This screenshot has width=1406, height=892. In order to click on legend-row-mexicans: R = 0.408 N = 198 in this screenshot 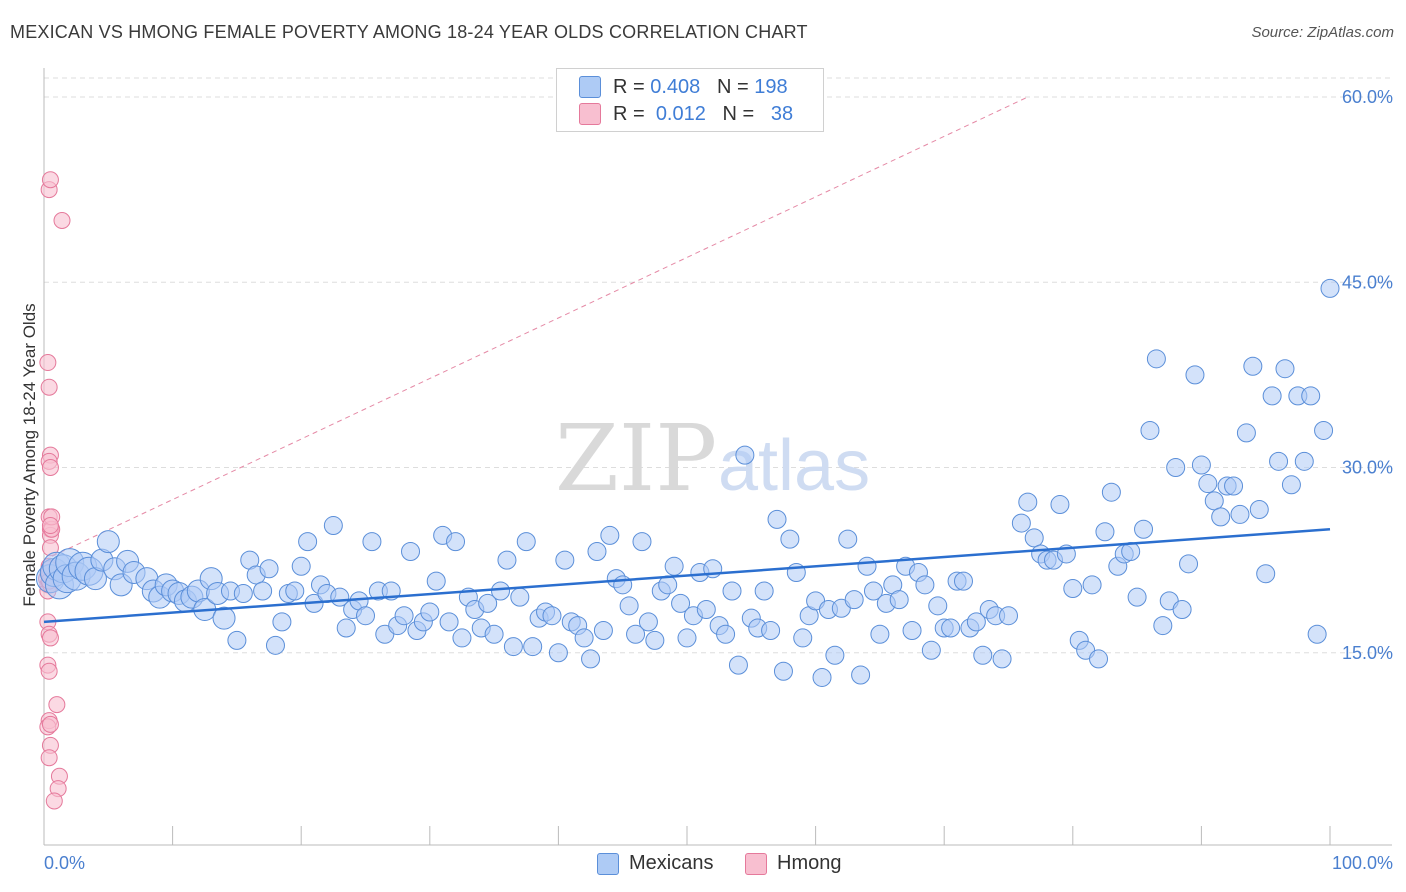, I will do `click(683, 87)`.